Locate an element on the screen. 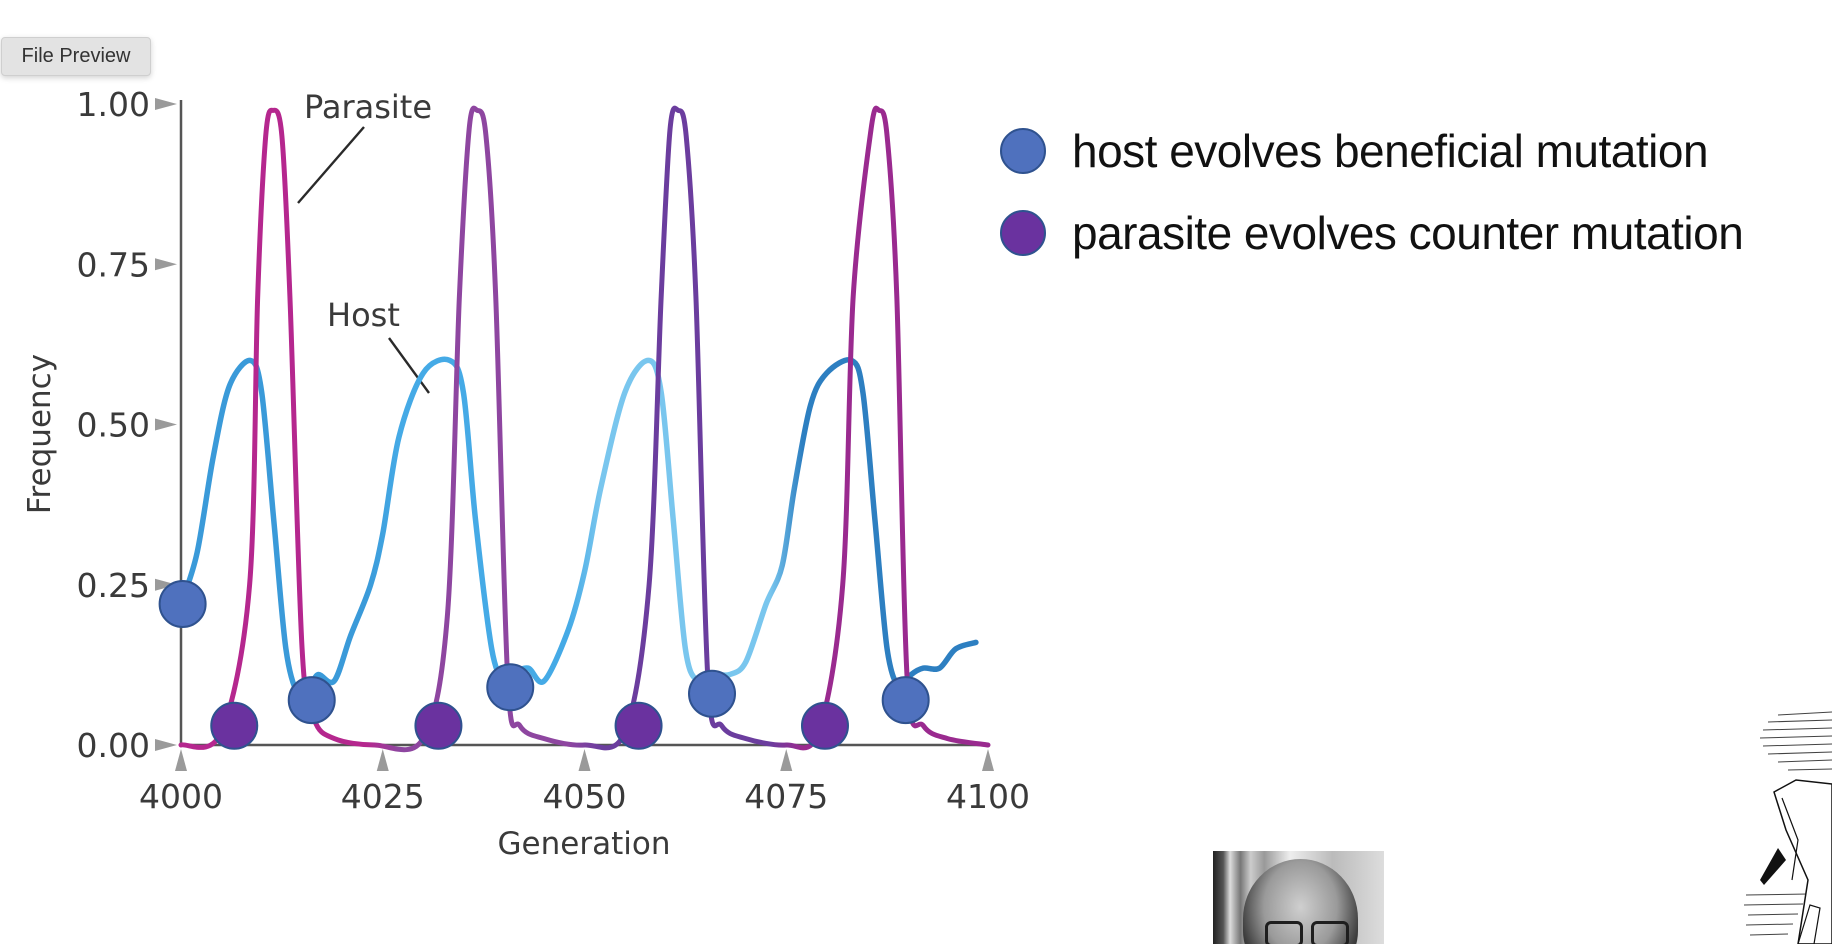 This screenshot has width=1832, height=944. x-tick-label: 4000 is located at coordinates (181, 796).